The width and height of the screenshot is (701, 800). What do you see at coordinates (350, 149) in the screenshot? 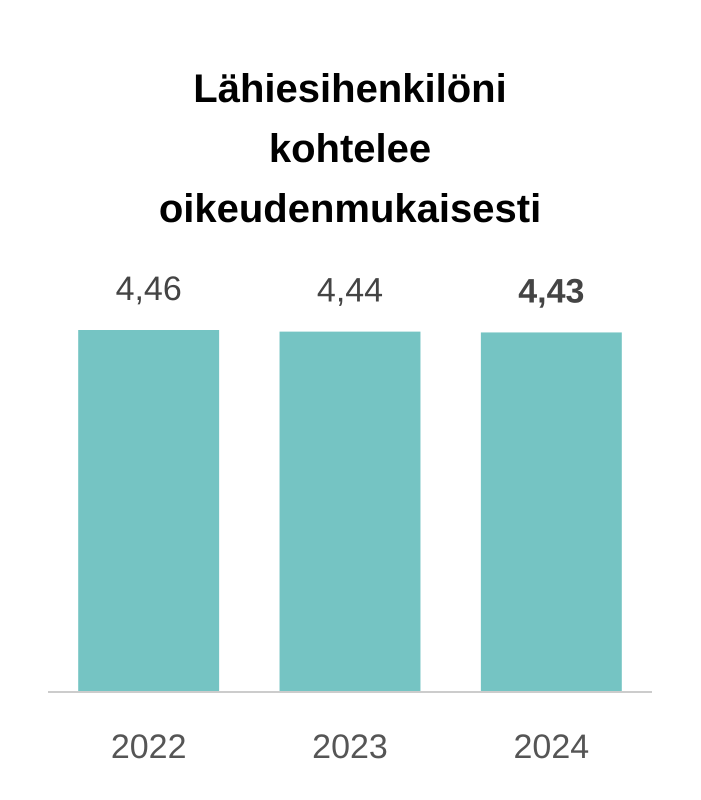
I see `chart-title: Lähiesihenkilöni kohtelee oikeudenmukaisesti` at bounding box center [350, 149].